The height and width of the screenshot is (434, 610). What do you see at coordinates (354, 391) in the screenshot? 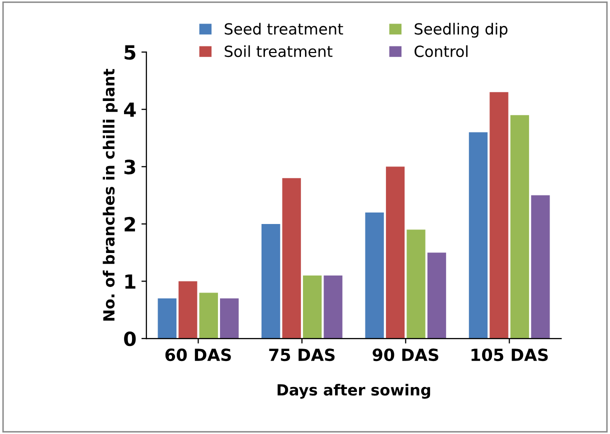
I see `x-axis-title: Days after sowing` at bounding box center [354, 391].